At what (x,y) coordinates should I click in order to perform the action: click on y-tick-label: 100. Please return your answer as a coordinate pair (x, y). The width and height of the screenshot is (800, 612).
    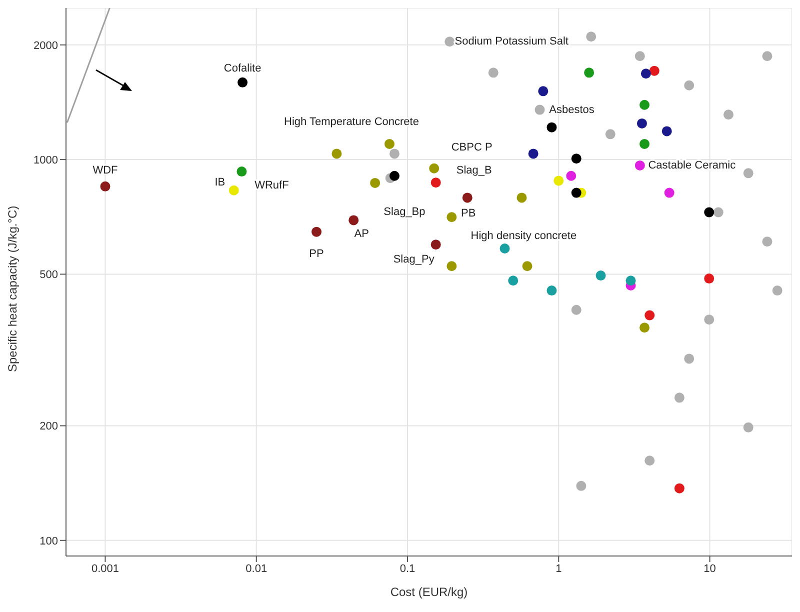
    Looking at the image, I should click on (49, 541).